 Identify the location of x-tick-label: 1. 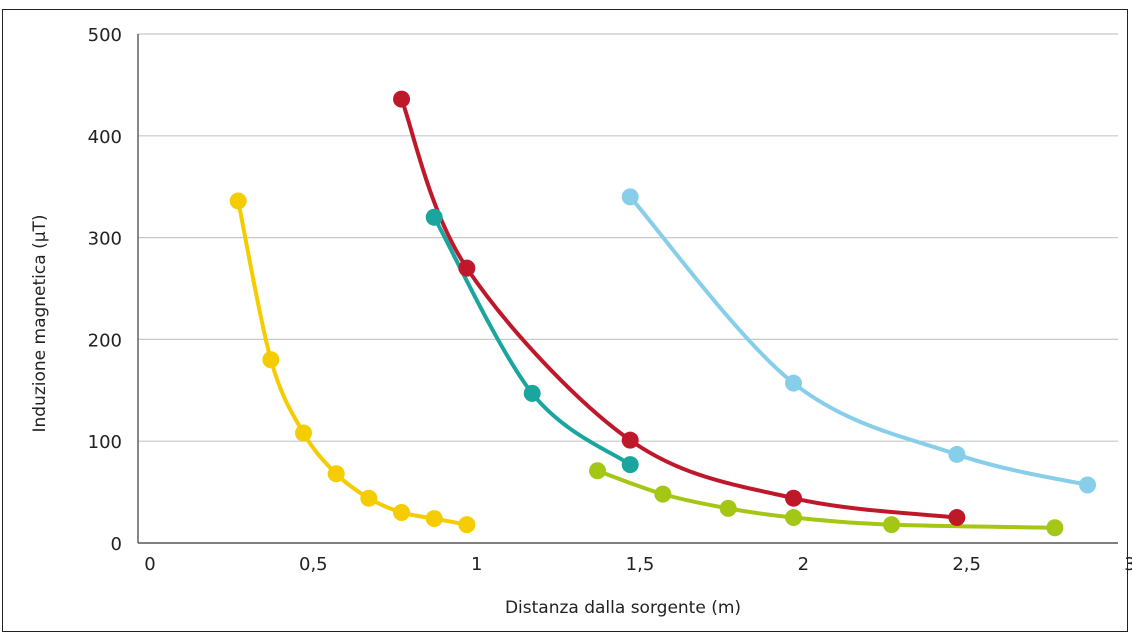
(476, 564).